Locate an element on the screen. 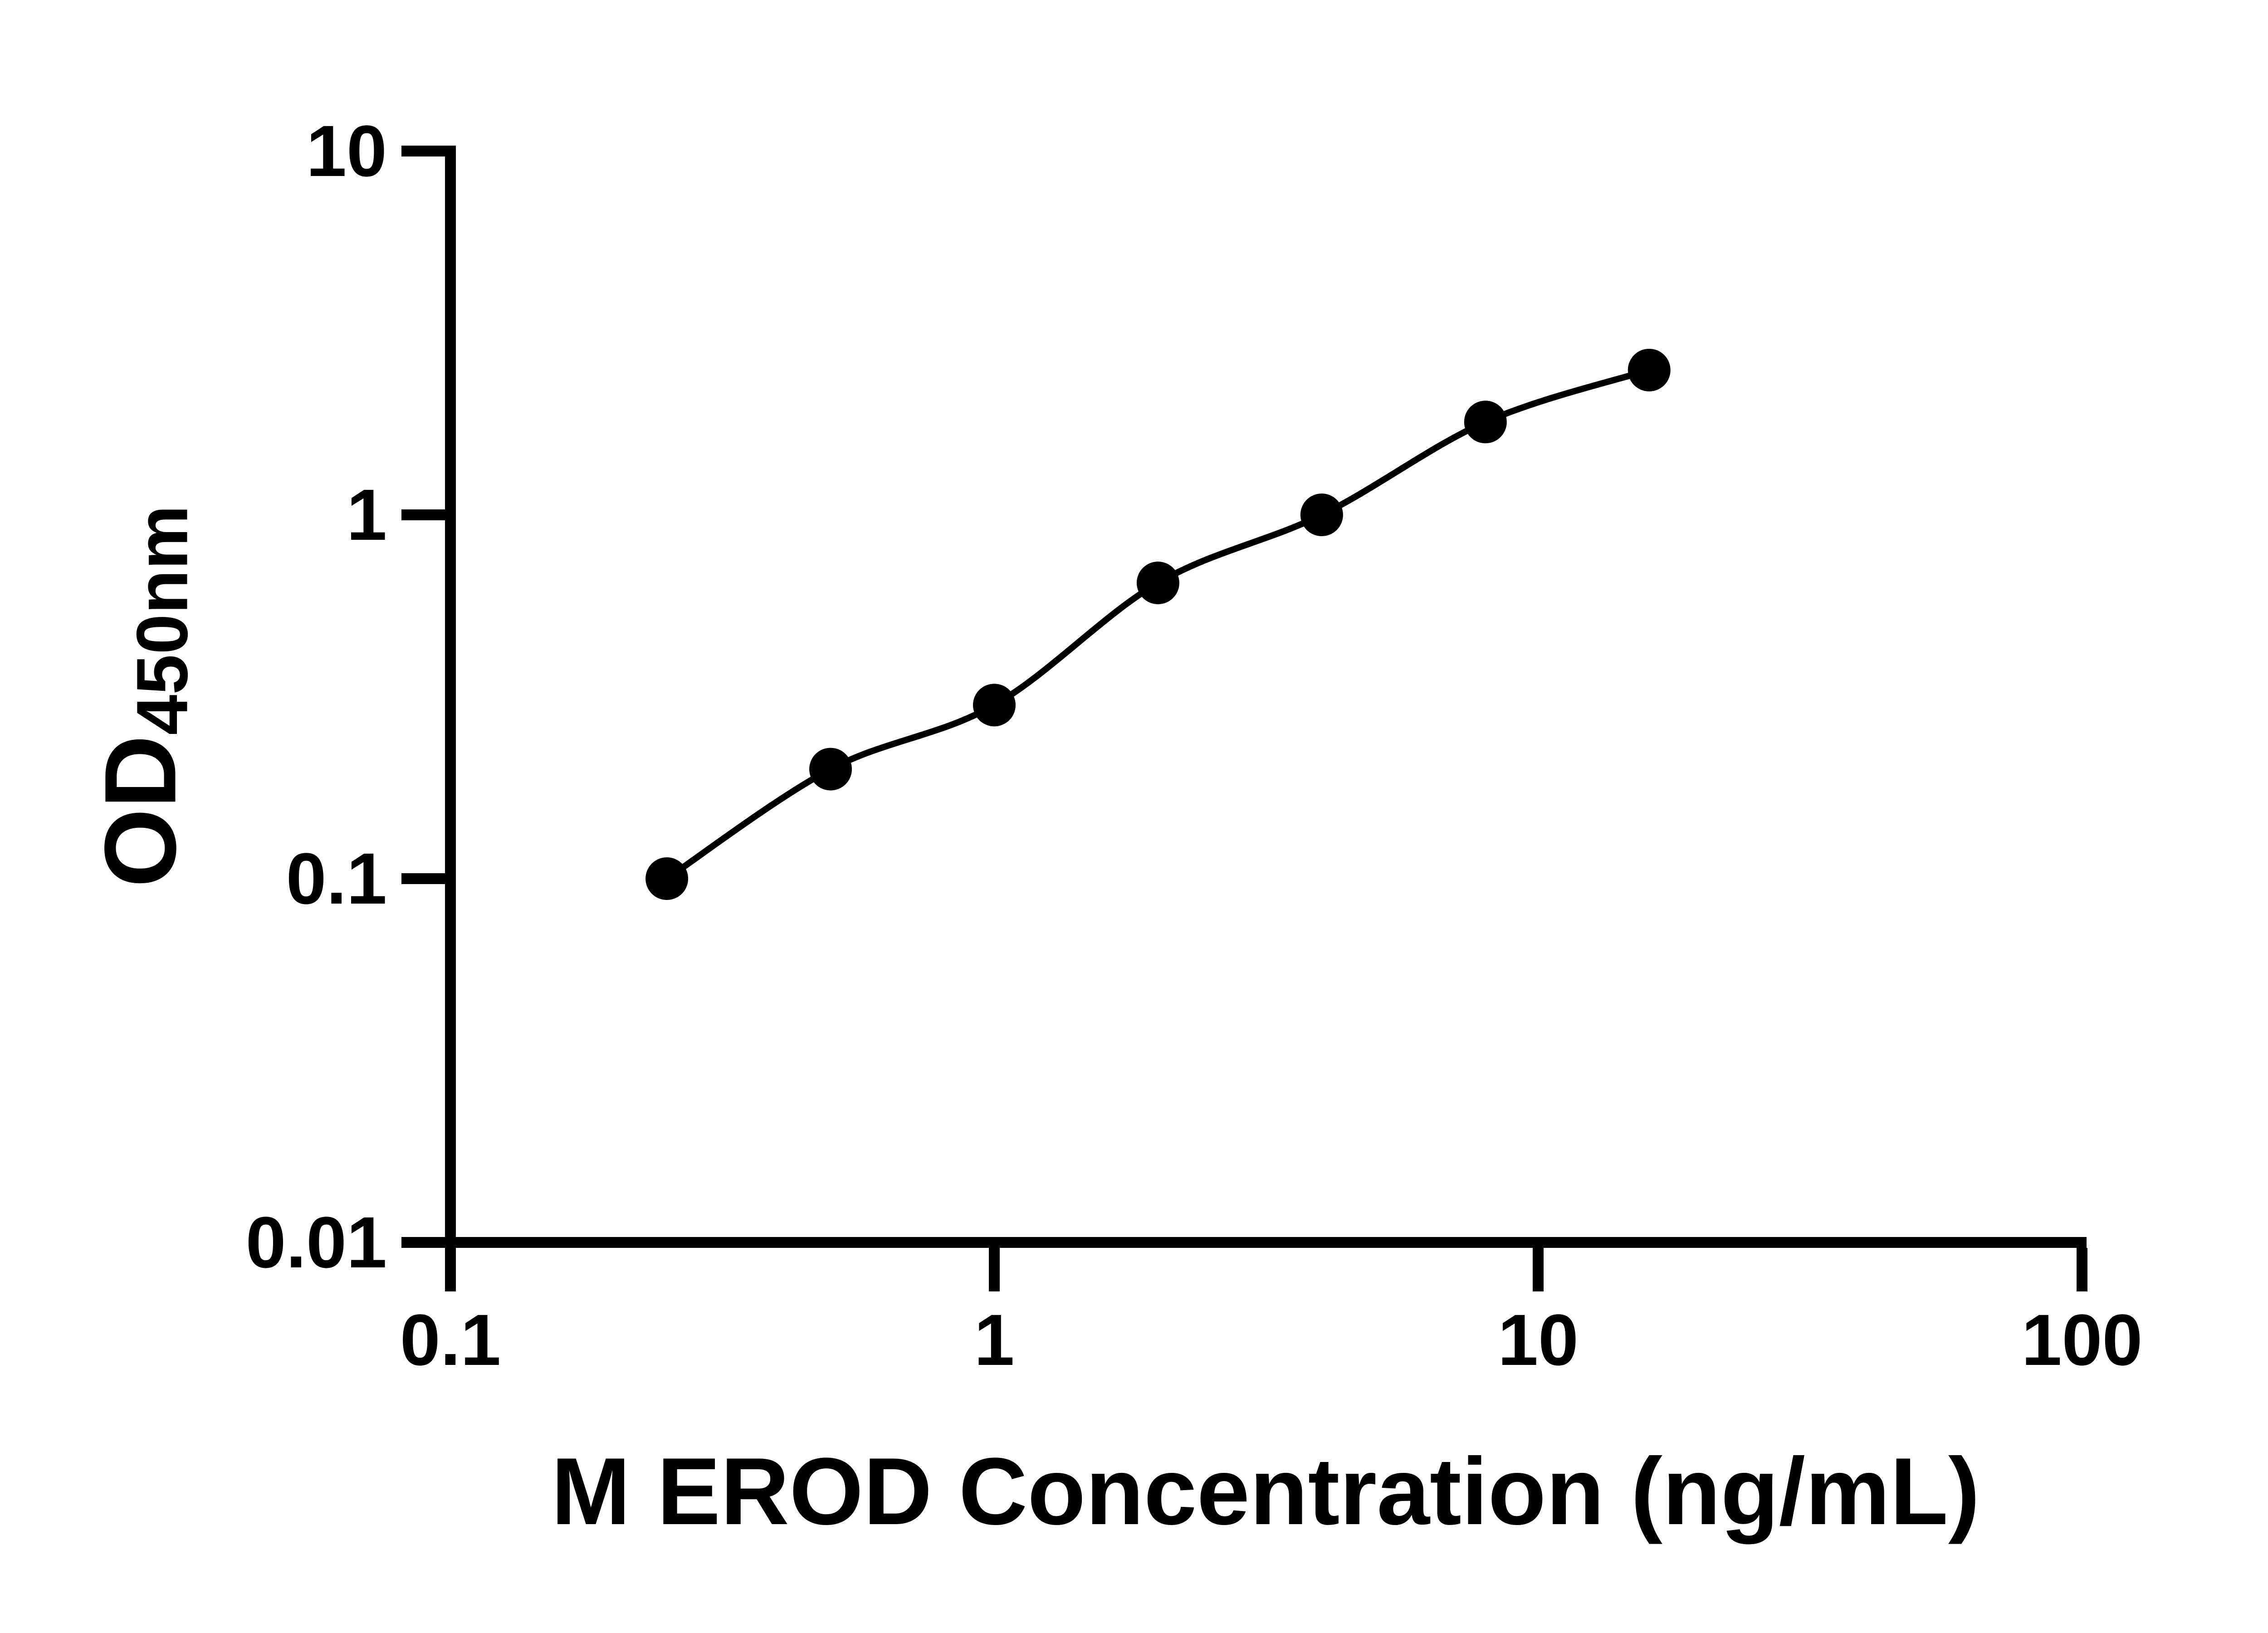 The width and height of the screenshot is (2268, 1633). y-tick-label-0.01: 0.01 is located at coordinates (316, 1242).